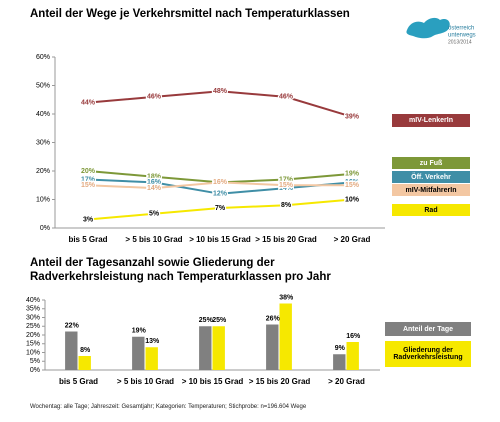  I want to click on data-label: 48%, so click(220, 91).